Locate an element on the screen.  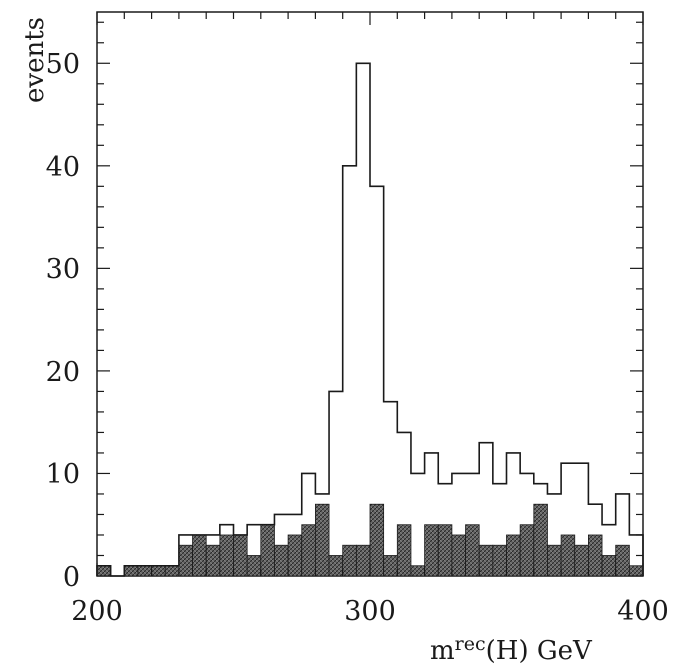
y-tick-label-30: 30 is located at coordinates (63, 269).